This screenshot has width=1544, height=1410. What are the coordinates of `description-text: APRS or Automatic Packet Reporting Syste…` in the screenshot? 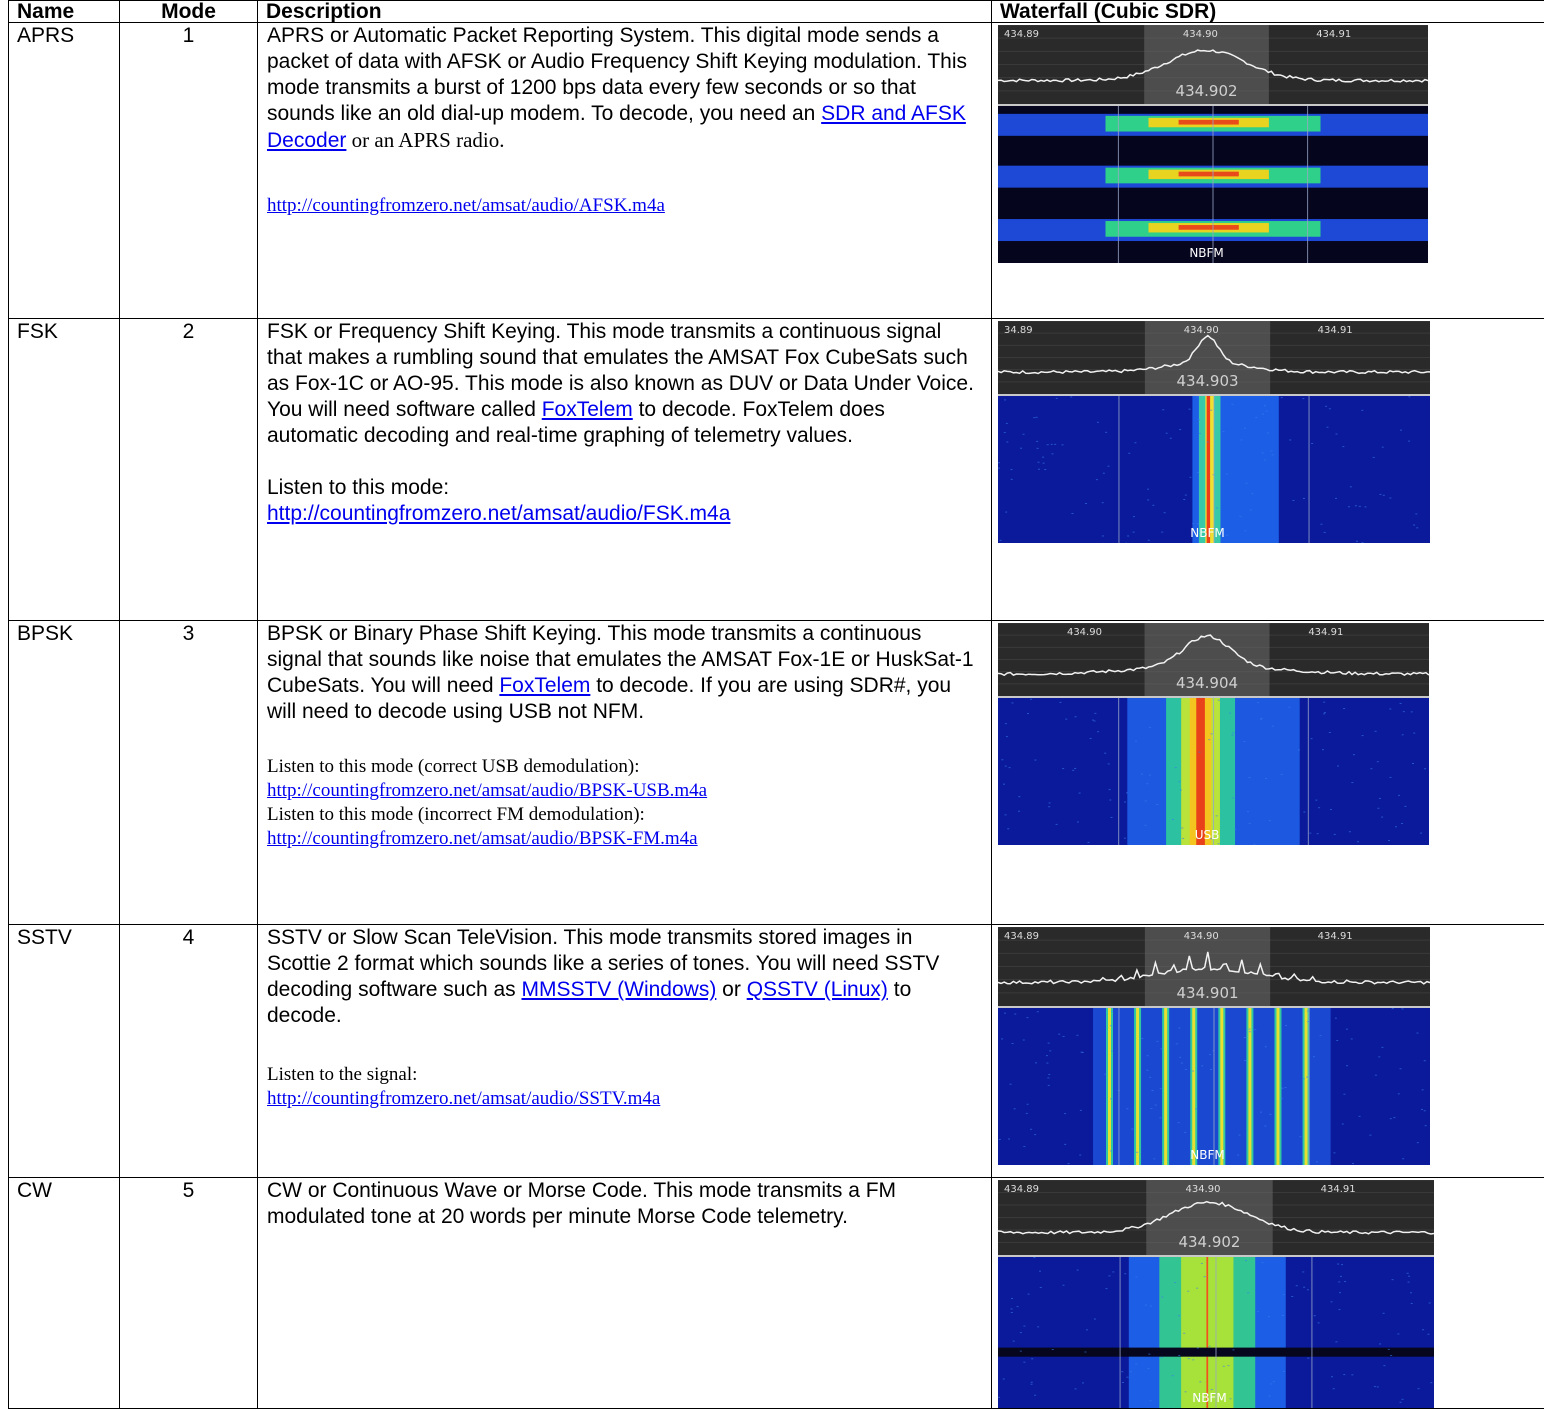 It's located at (617, 74).